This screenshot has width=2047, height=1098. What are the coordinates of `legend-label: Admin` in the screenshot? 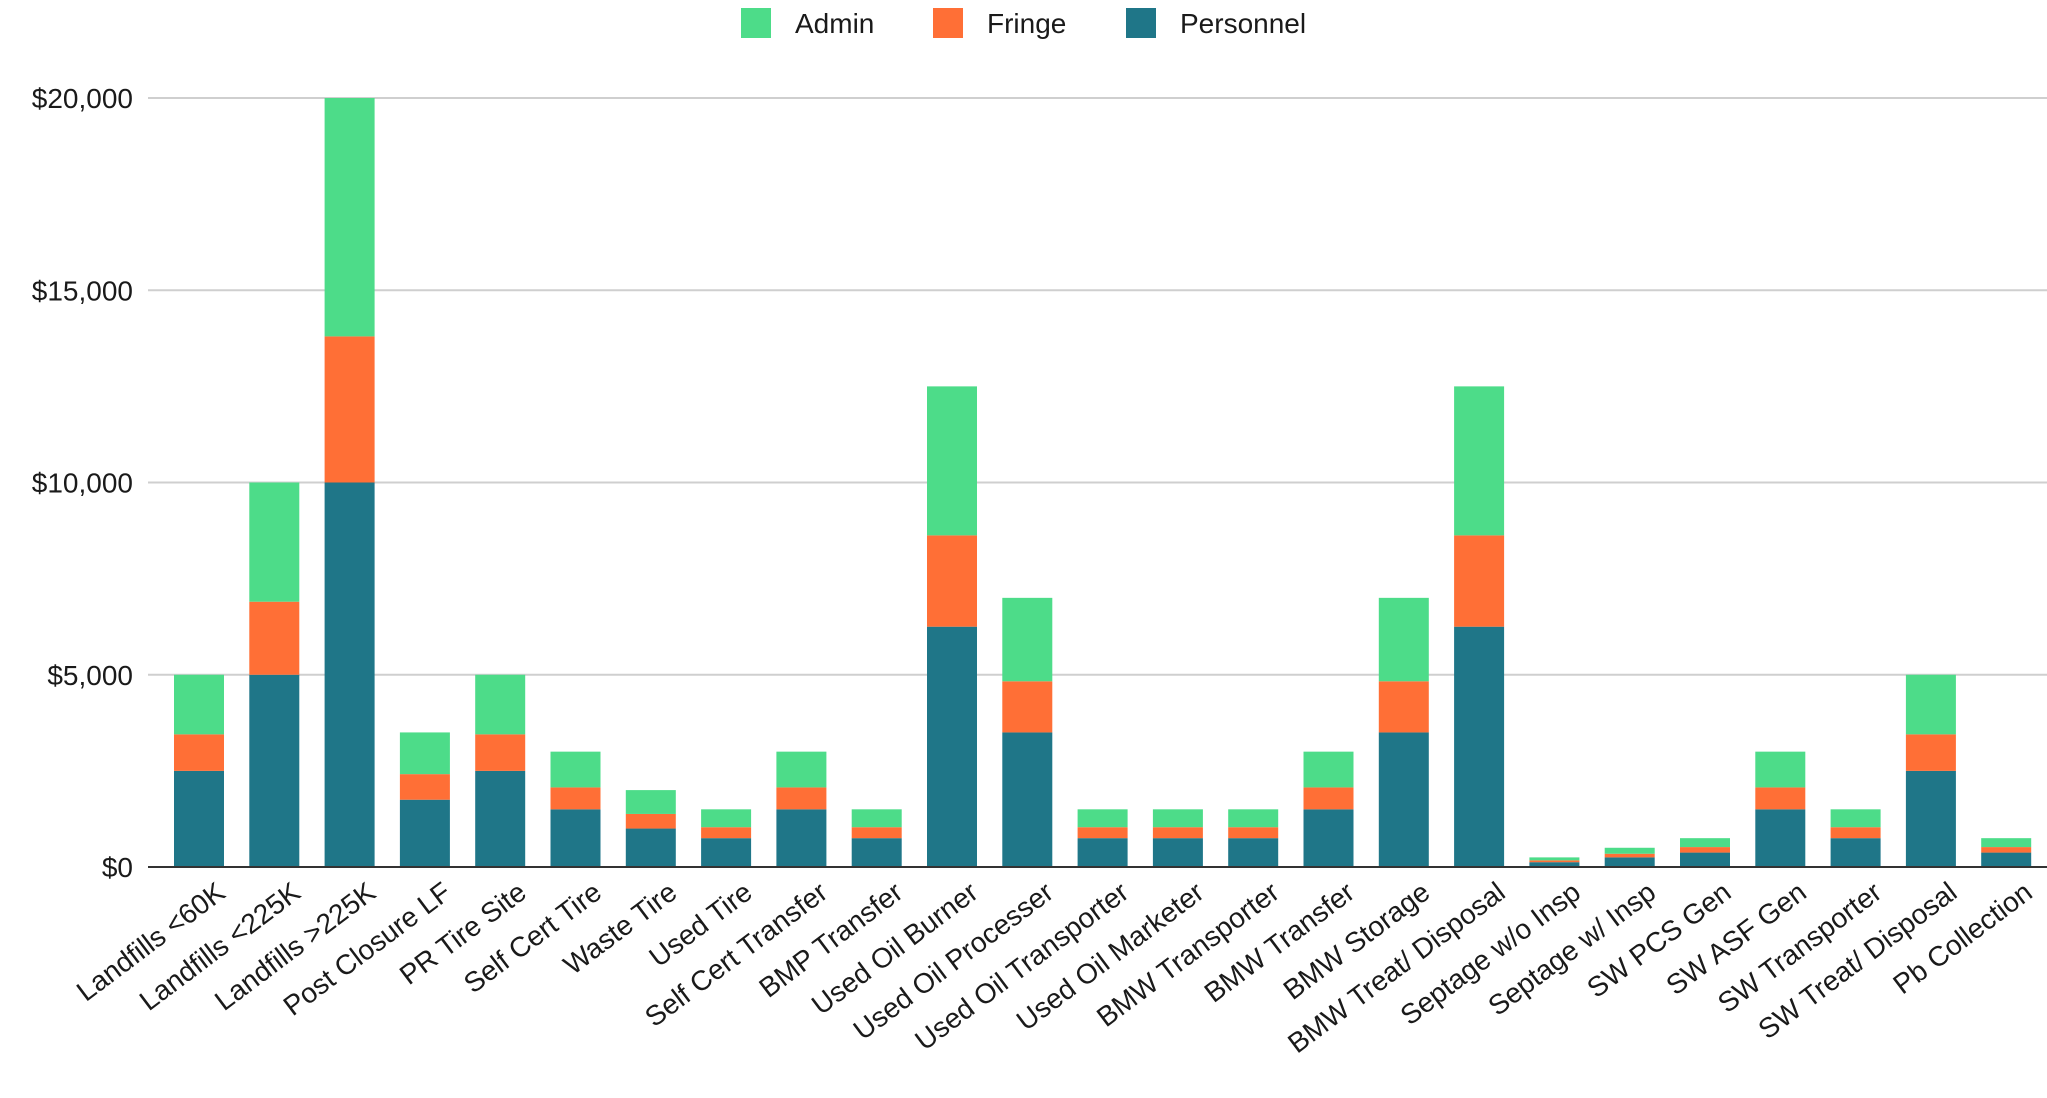 It's located at (834, 23).